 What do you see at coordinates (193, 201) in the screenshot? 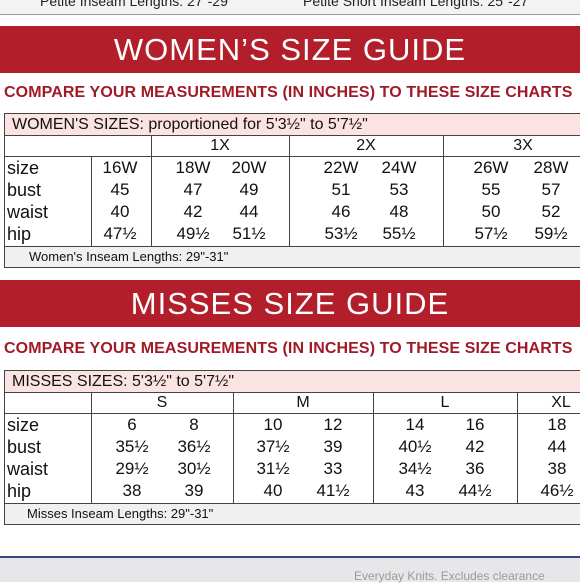
I see `womens-column-18w: 18W 47 42 49½` at bounding box center [193, 201].